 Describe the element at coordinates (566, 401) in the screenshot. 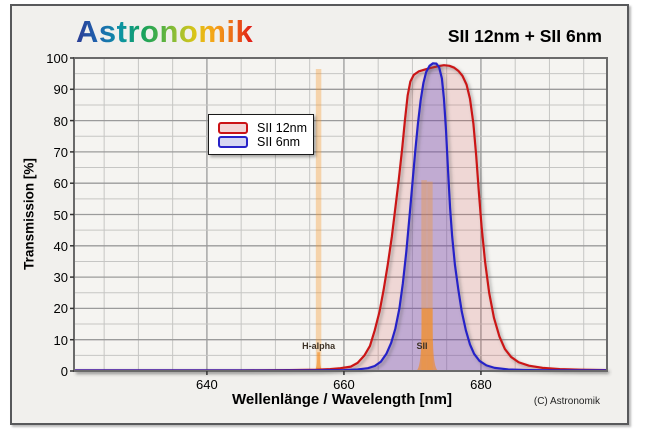

I see `copyright-text: (C) Astronomik` at that location.